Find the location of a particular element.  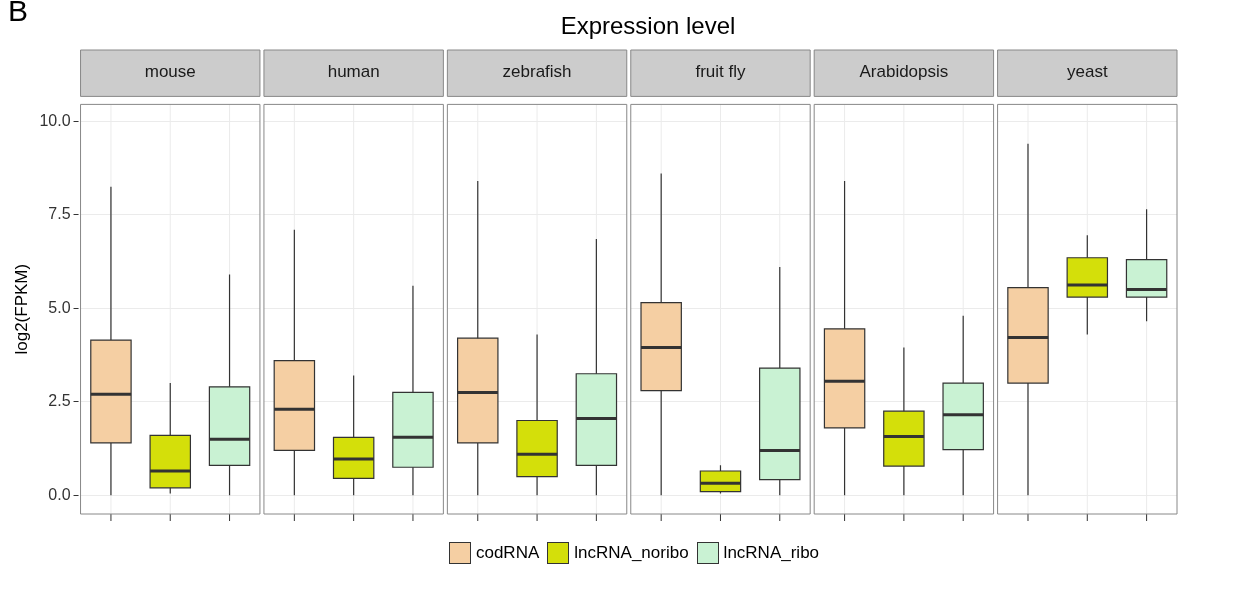

x-tick-label: mouse is located at coordinates (170, 71).